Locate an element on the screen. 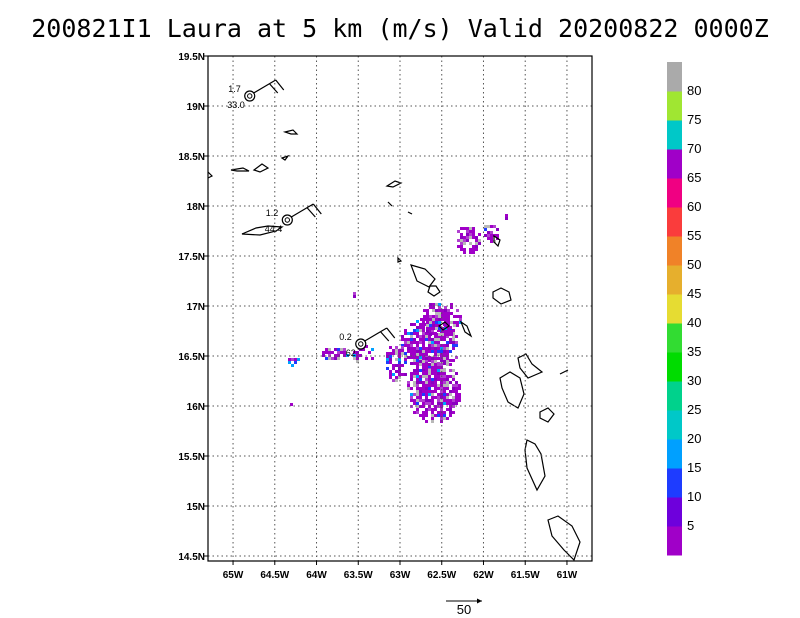 The image size is (800, 618). x-tick-label: 61.5W is located at coordinates (525, 575).